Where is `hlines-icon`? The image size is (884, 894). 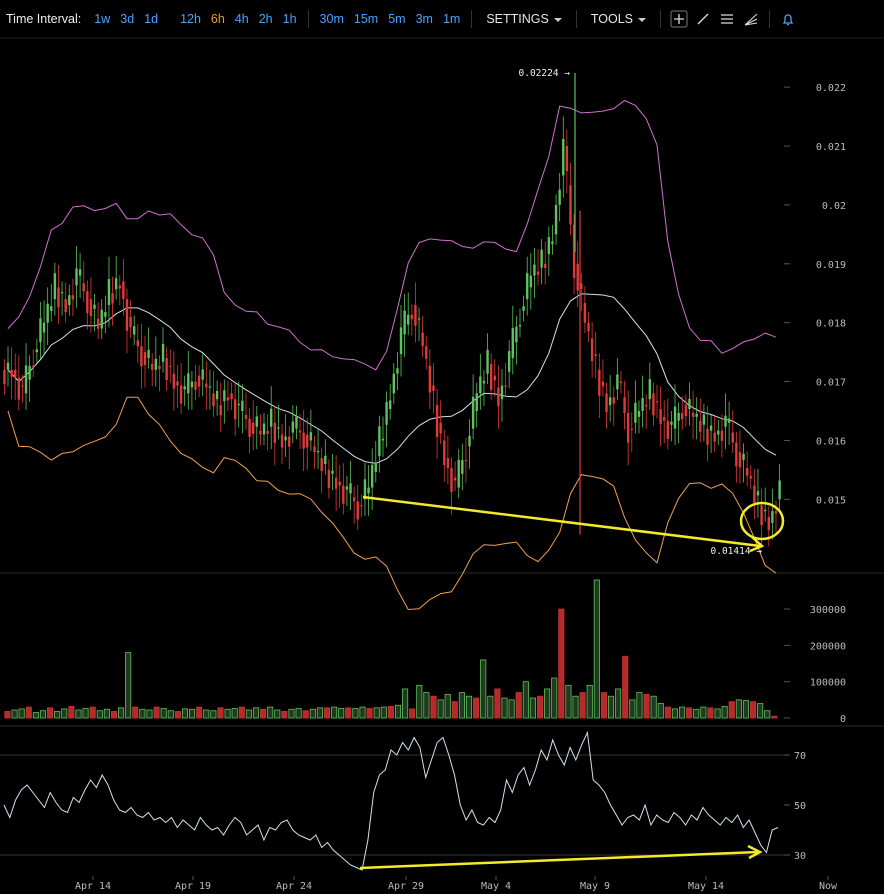
hlines-icon is located at coordinates (727, 19).